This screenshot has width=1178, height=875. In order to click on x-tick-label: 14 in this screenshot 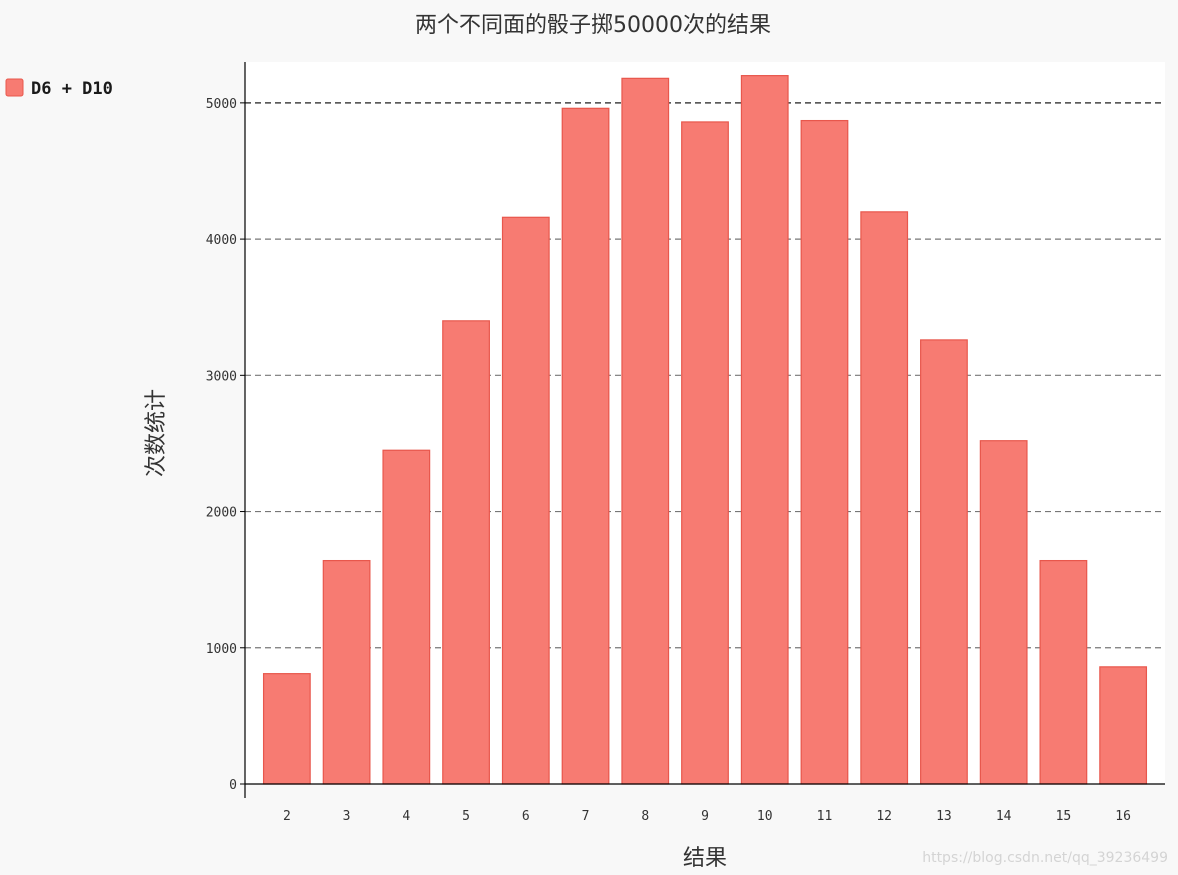, I will do `click(1004, 816)`.